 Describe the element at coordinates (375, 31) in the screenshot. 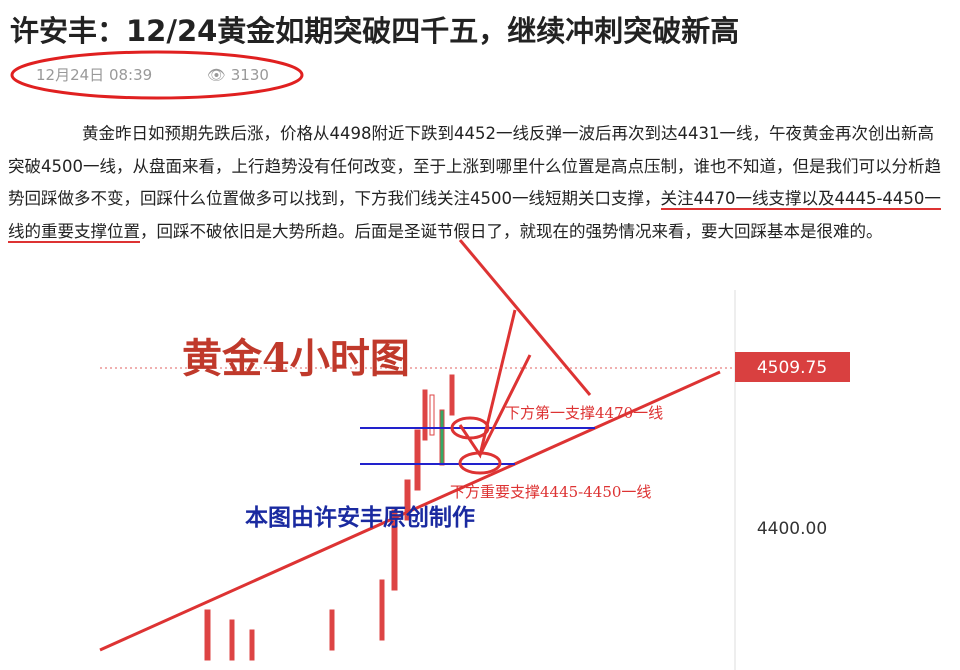

I see `article-title: 许安丰：12/24黄金如期突破四千五，继续冲刺突破新高` at that location.